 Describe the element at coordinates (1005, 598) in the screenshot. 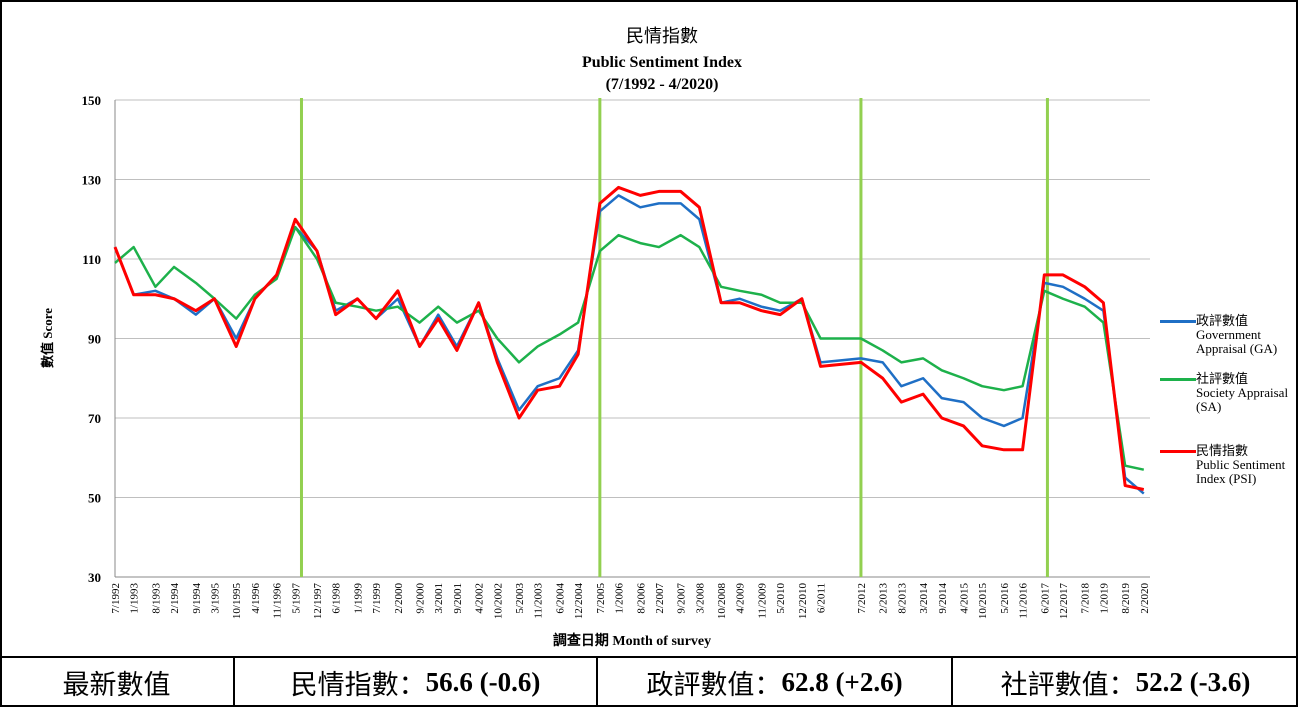

I see `x-tick-label: 5/2016` at that location.